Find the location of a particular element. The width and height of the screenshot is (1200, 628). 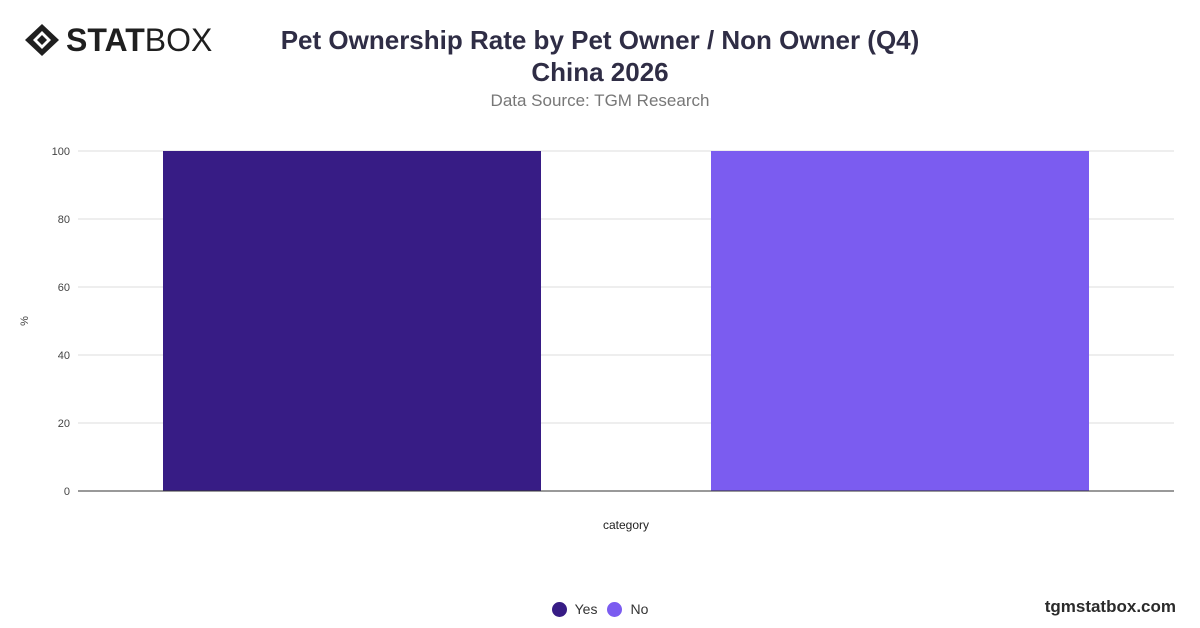

y-tick-label-60: 60 is located at coordinates (64, 288).